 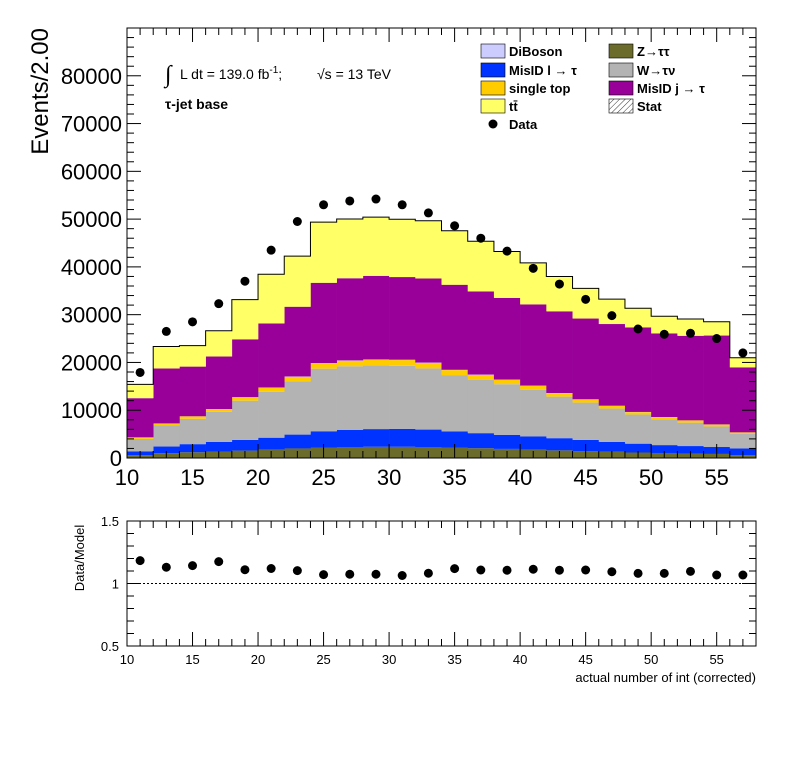 What do you see at coordinates (493, 70) in the screenshot?
I see `legend-swatch-misid-l` at bounding box center [493, 70].